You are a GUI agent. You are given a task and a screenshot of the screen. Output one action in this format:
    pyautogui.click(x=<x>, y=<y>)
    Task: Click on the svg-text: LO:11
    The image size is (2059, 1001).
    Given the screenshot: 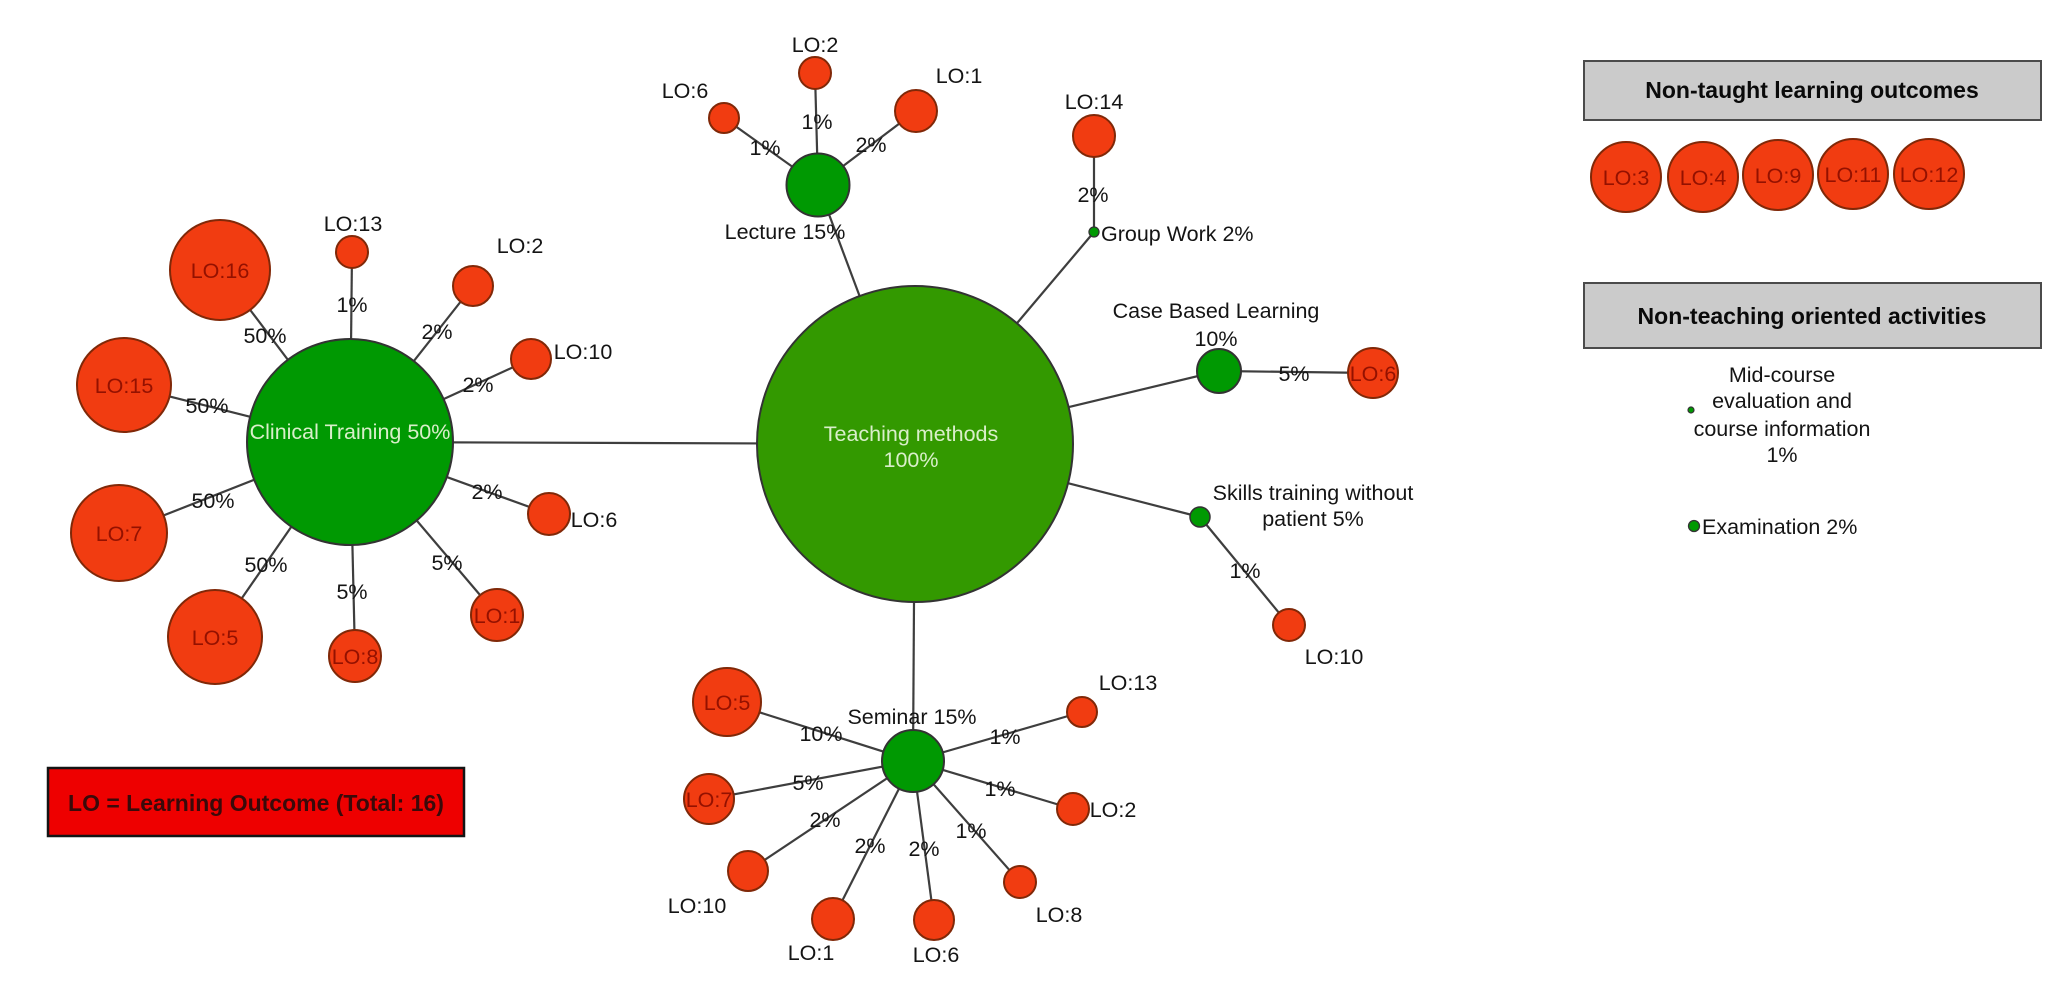 What is the action you would take?
    pyautogui.click(x=1853, y=175)
    